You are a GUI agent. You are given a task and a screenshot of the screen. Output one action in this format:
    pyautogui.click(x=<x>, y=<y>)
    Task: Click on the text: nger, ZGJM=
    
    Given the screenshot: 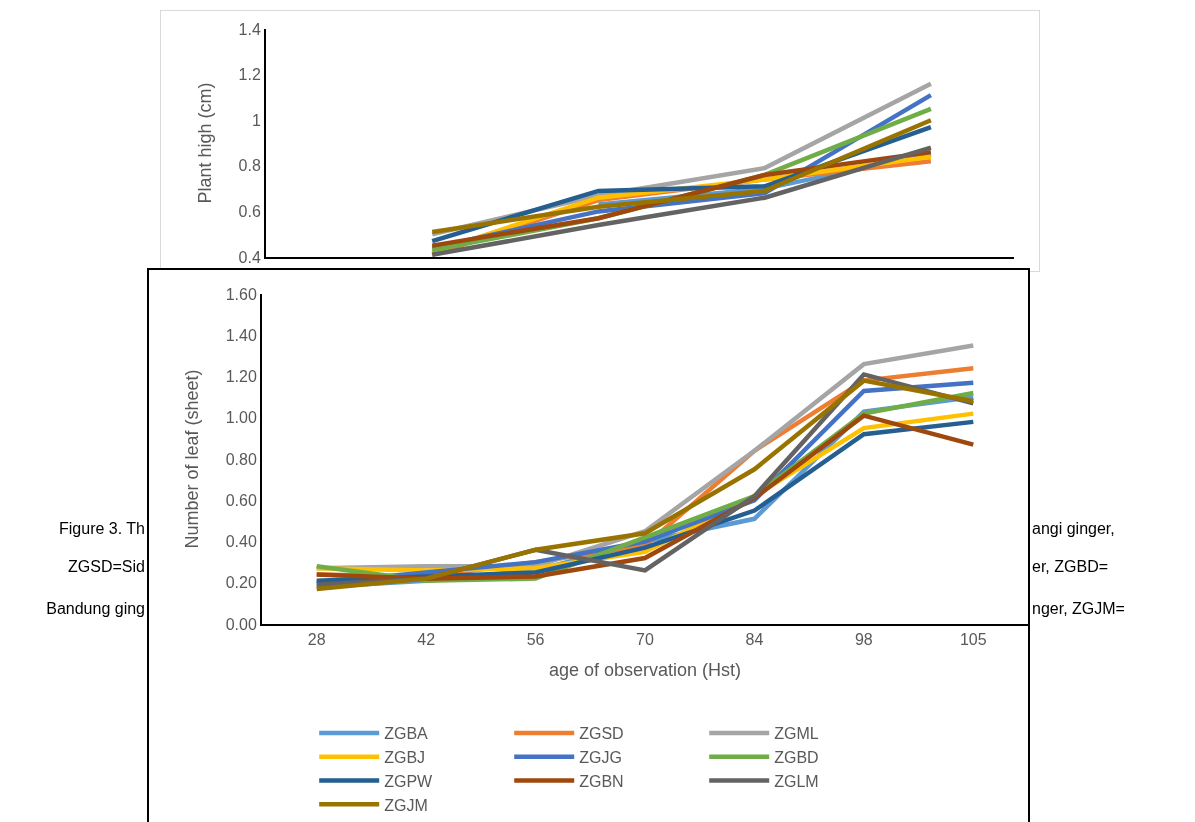 What is the action you would take?
    pyautogui.click(x=1078, y=609)
    